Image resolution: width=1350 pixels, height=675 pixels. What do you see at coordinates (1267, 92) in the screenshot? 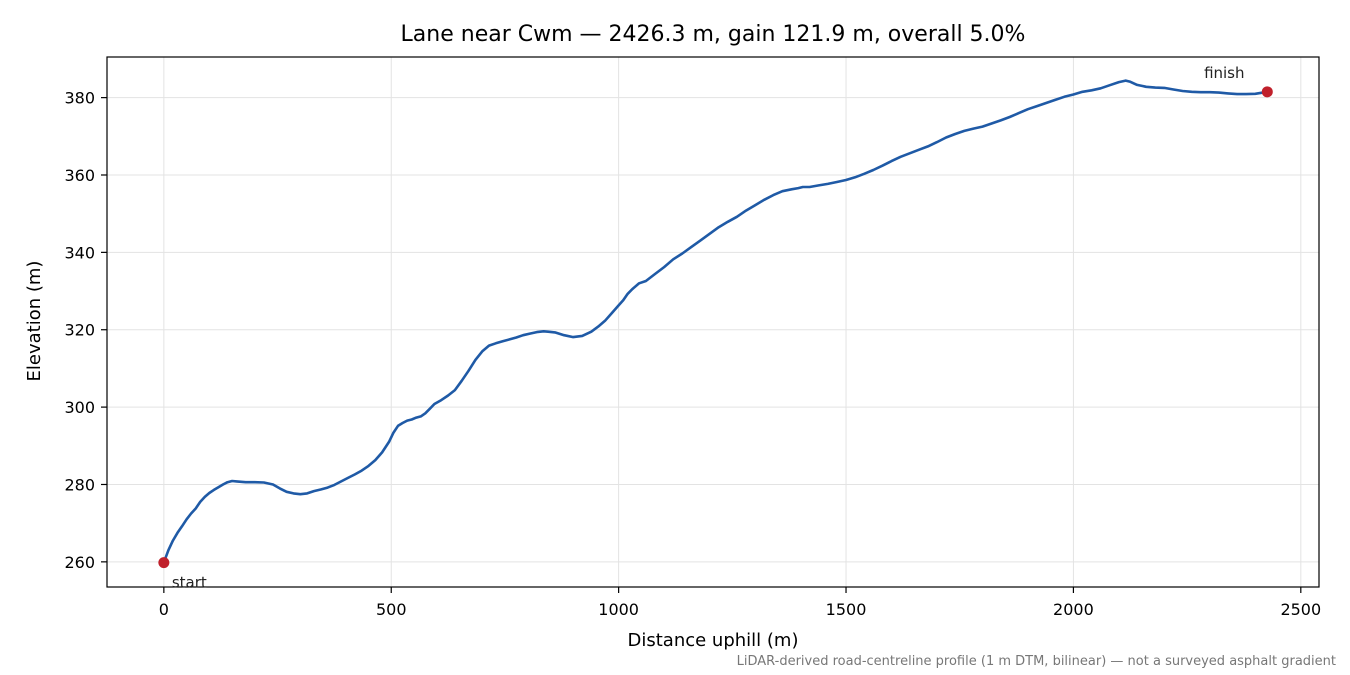
I see `finish-marker` at bounding box center [1267, 92].